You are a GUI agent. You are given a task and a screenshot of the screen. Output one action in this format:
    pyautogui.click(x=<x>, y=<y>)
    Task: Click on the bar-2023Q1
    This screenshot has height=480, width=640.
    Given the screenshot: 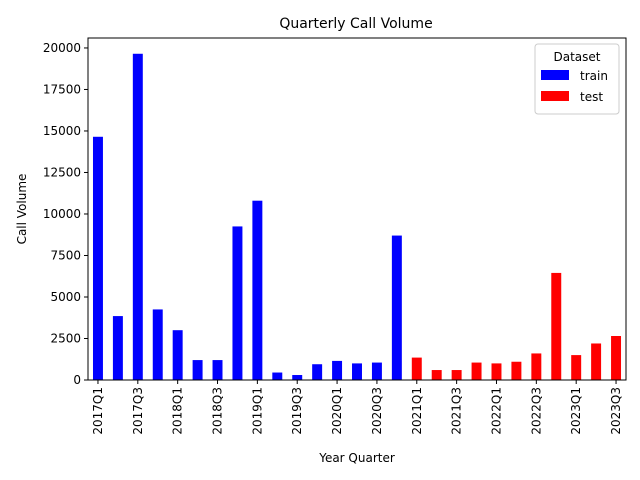 What is the action you would take?
    pyautogui.click(x=576, y=367)
    